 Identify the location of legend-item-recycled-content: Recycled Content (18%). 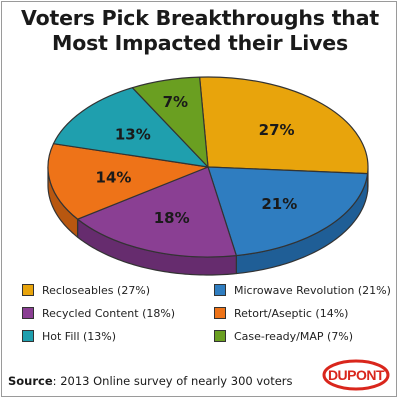
(98, 313).